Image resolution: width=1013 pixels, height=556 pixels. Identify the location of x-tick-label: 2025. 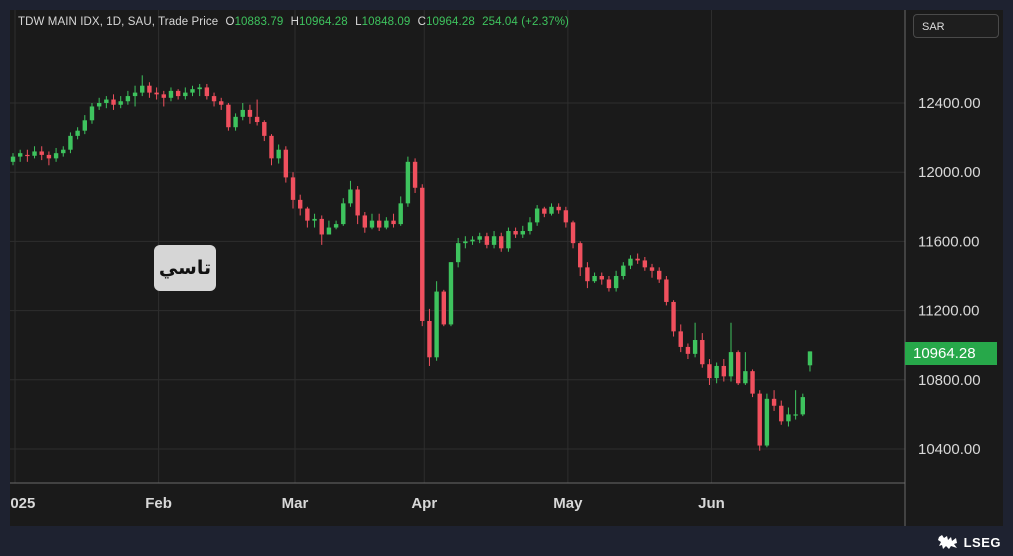
(22, 503).